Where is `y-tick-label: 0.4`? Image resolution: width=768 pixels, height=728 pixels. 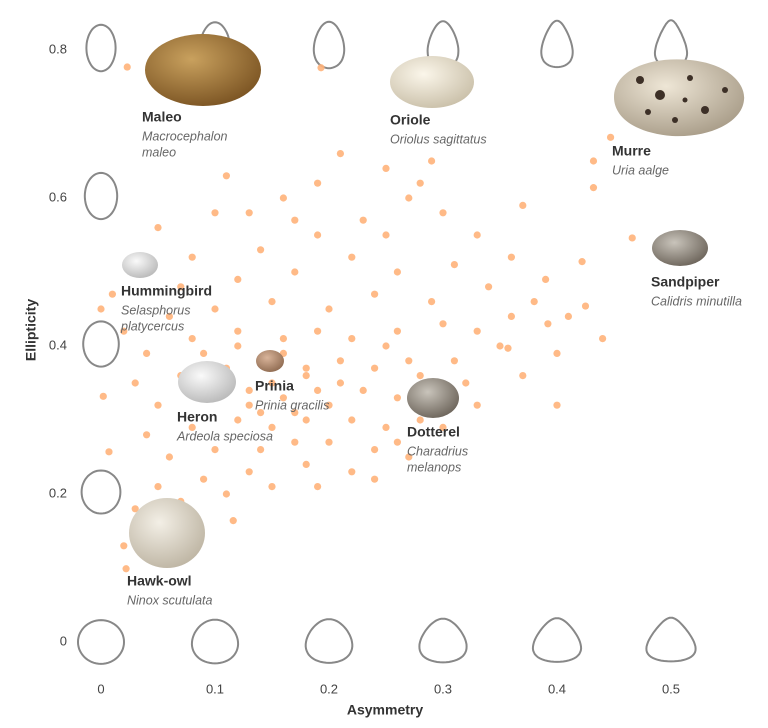 y-tick-label: 0.4 is located at coordinates (58, 344).